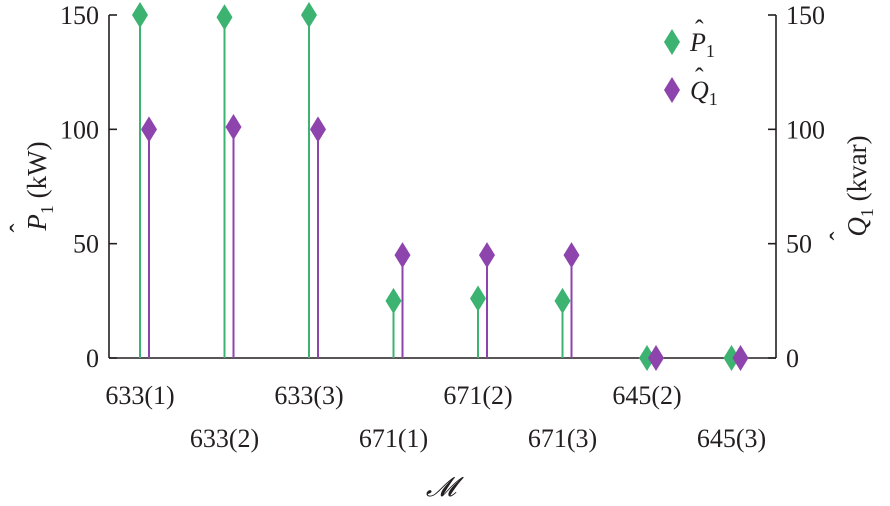 The image size is (890, 506). I want to click on legend-label: Q1, so click(704, 92).